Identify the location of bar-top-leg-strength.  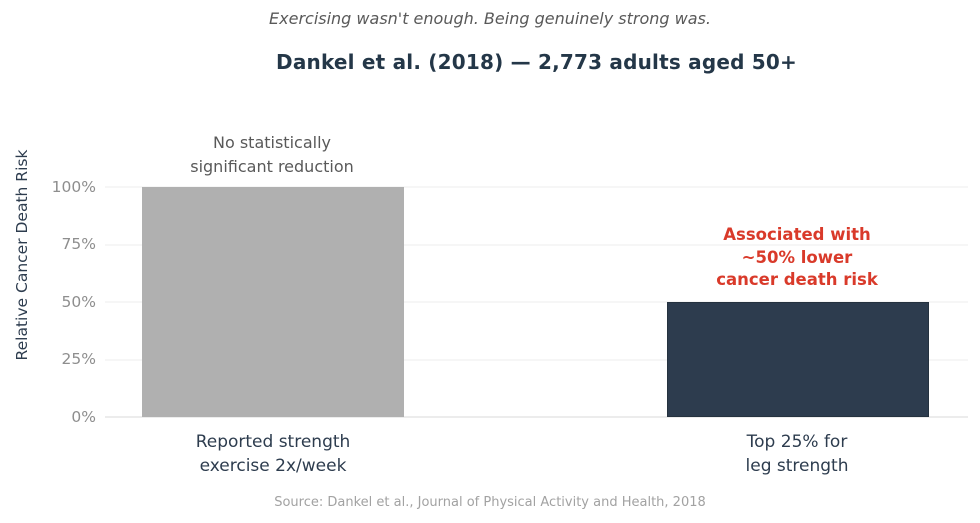
(798, 359).